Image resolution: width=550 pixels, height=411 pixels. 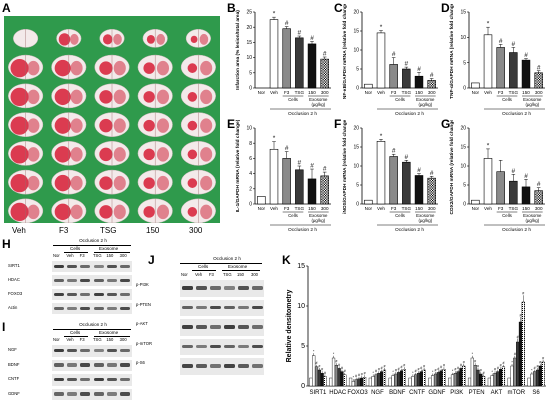 What do you see at coordinates (204, 270) in the screenshot?
I see `j-cells-line` at bounding box center [204, 270].